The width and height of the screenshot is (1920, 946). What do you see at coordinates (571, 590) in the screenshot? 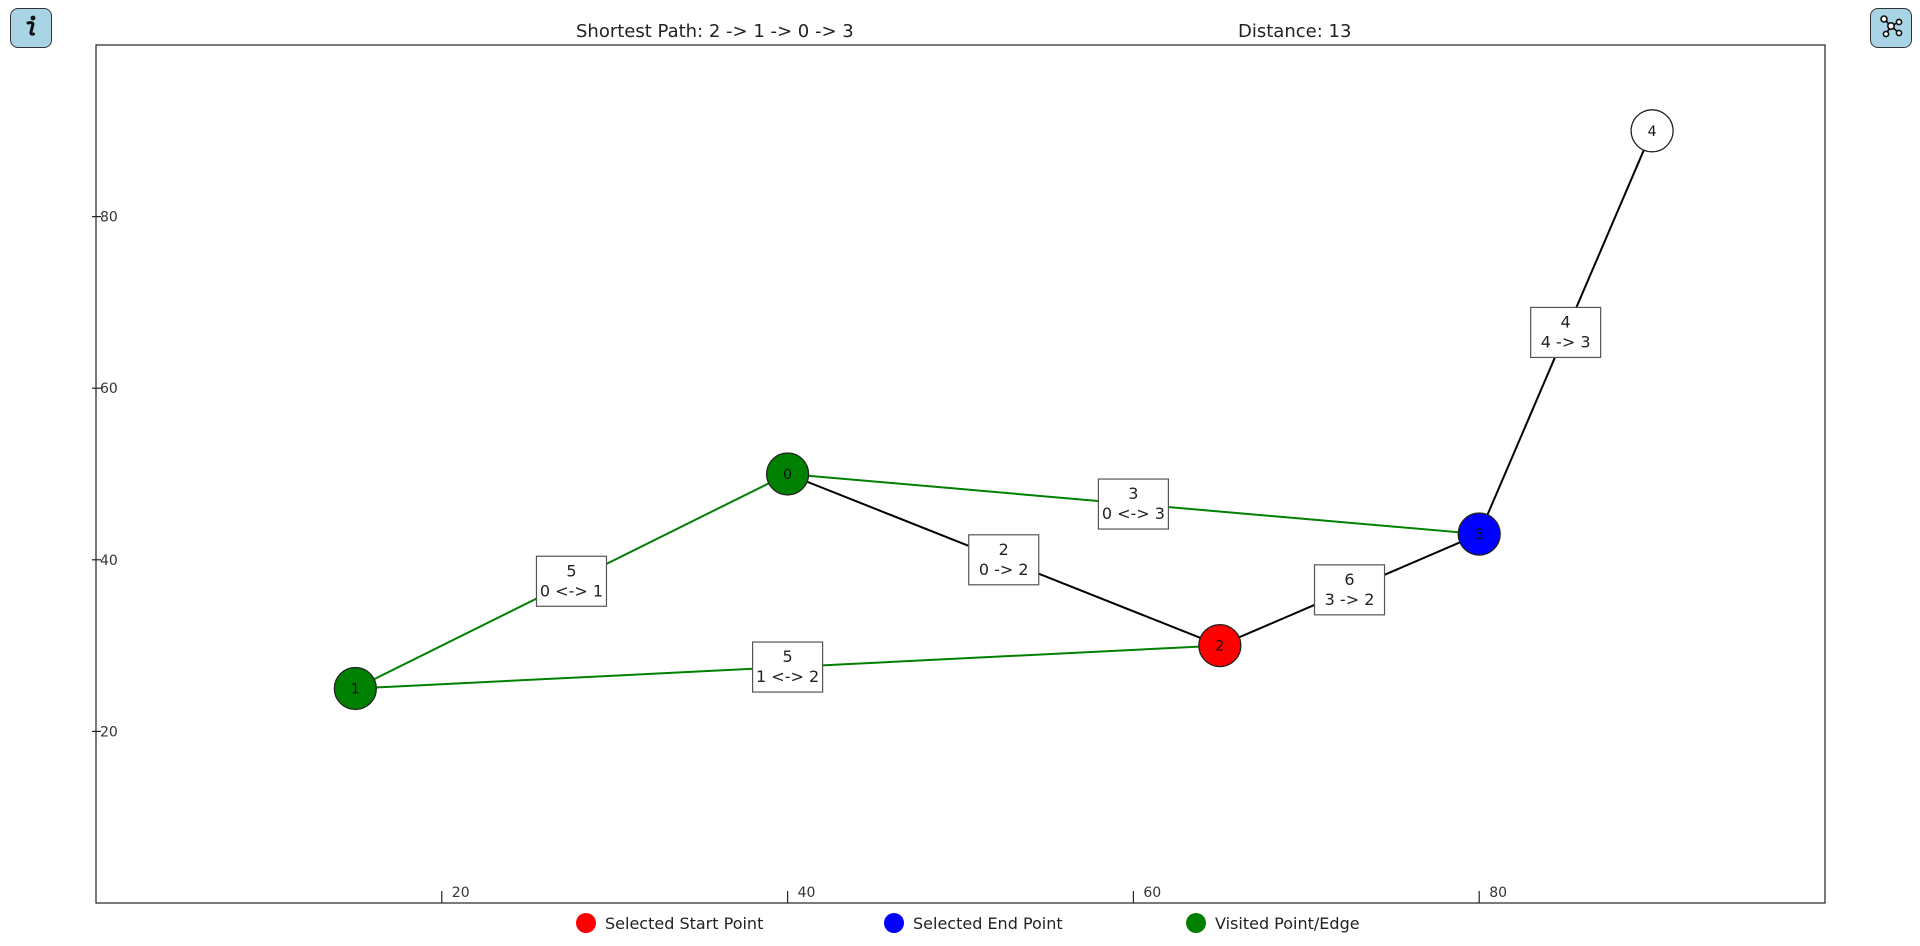
I see `edge-direction: 0 <-> 1` at bounding box center [571, 590].